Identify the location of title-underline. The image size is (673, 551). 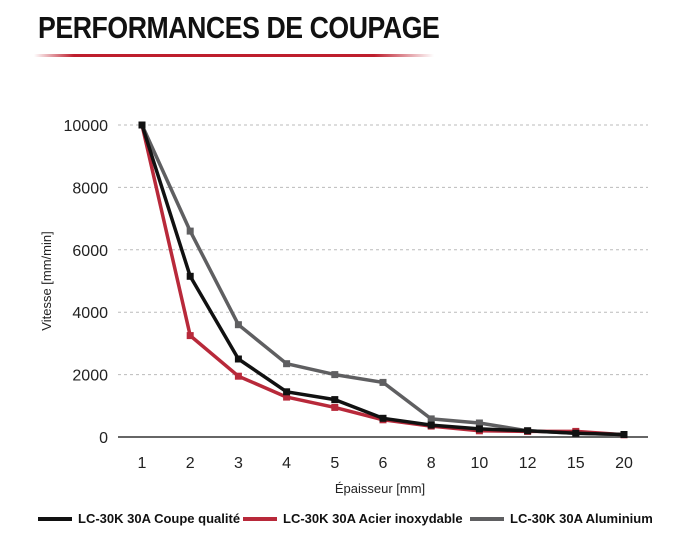
(234, 55).